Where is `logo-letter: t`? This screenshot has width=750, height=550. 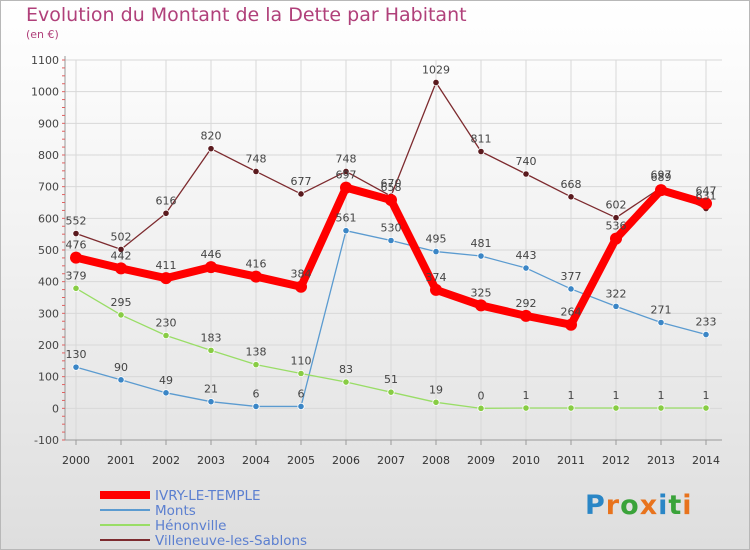 logo-letter: t is located at coordinates (675, 505).